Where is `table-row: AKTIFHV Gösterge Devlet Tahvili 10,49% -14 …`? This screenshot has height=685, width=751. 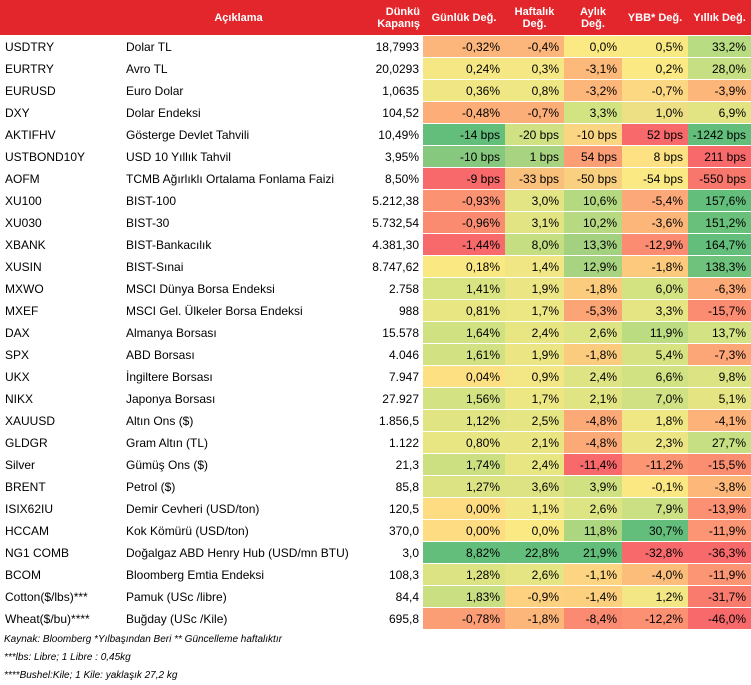
table-row: AKTIFHV Gösterge Devlet Tahvili 10,49% -14 … is located at coordinates (375, 134).